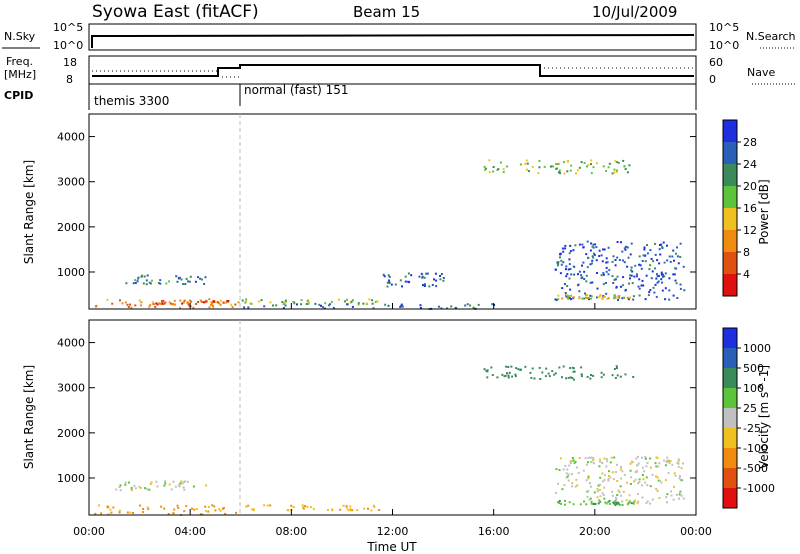 The height and width of the screenshot is (554, 800). I want to click on x-tick-label: 08:00, so click(291, 531).